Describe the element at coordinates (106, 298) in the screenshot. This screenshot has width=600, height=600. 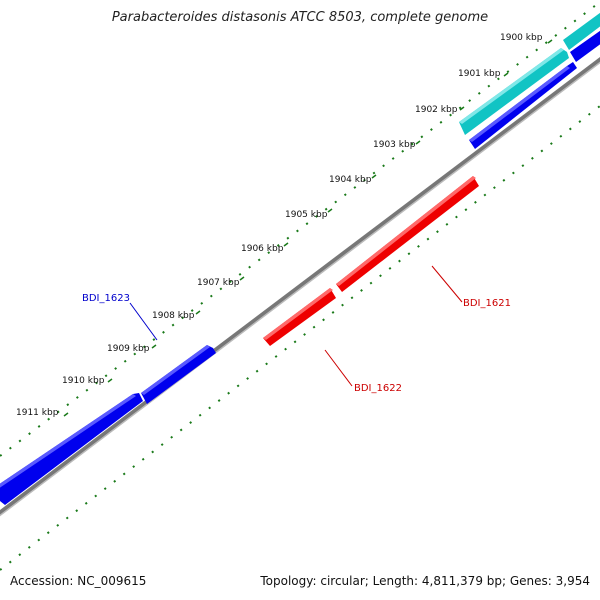
I see `gene-label-BDI_1623: BDI_1623` at that location.